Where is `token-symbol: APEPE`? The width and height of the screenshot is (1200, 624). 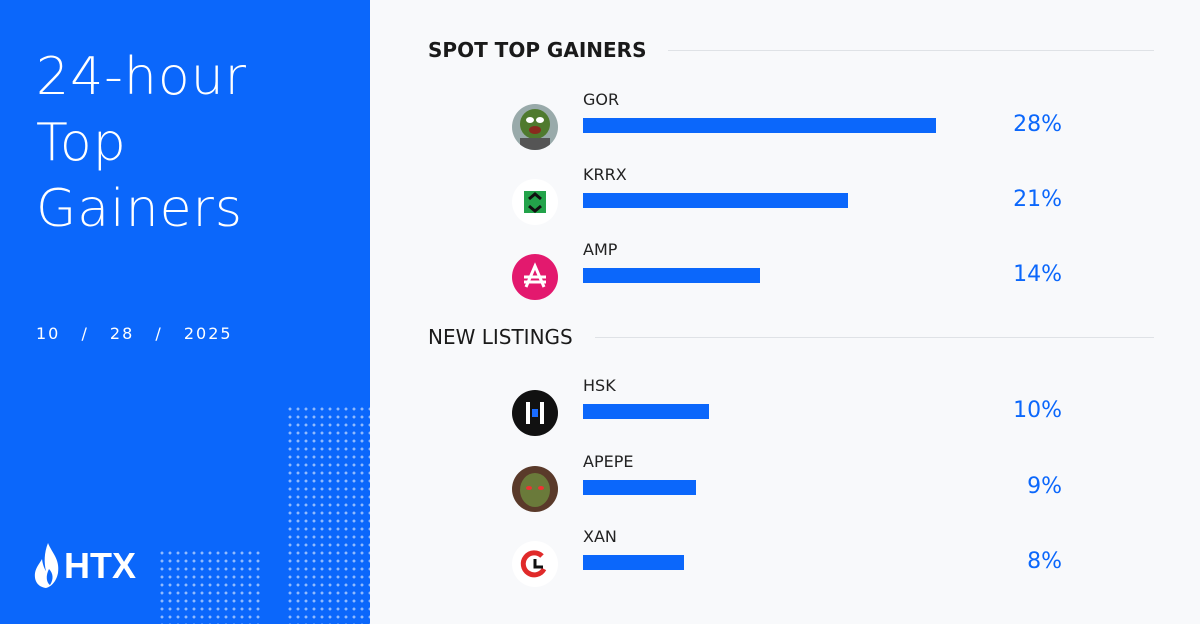 token-symbol: APEPE is located at coordinates (608, 461).